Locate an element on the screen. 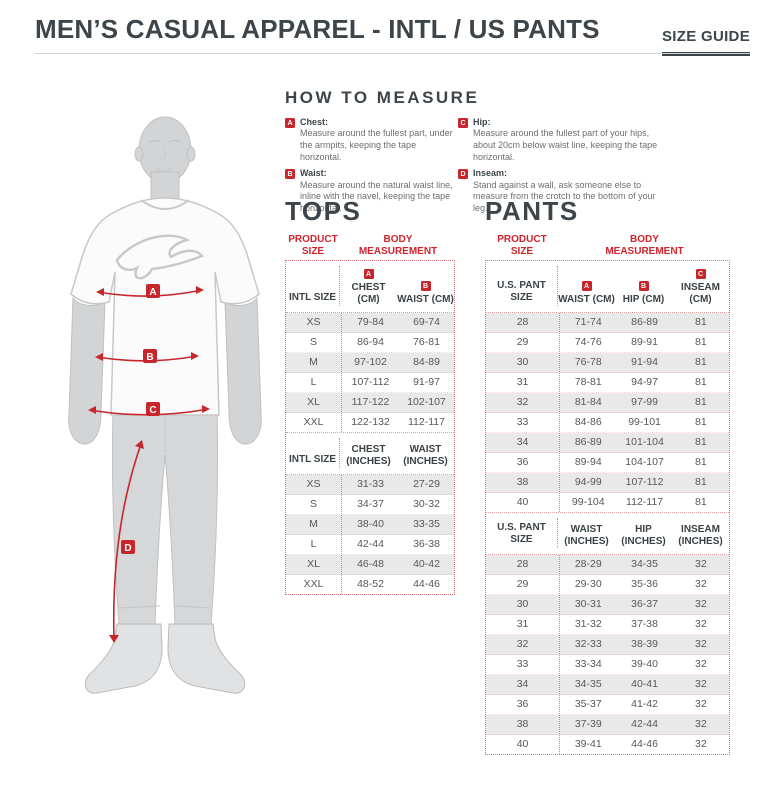 The height and width of the screenshot is (800, 783). table-row: 31 31-32 37-38 32 is located at coordinates (607, 625).